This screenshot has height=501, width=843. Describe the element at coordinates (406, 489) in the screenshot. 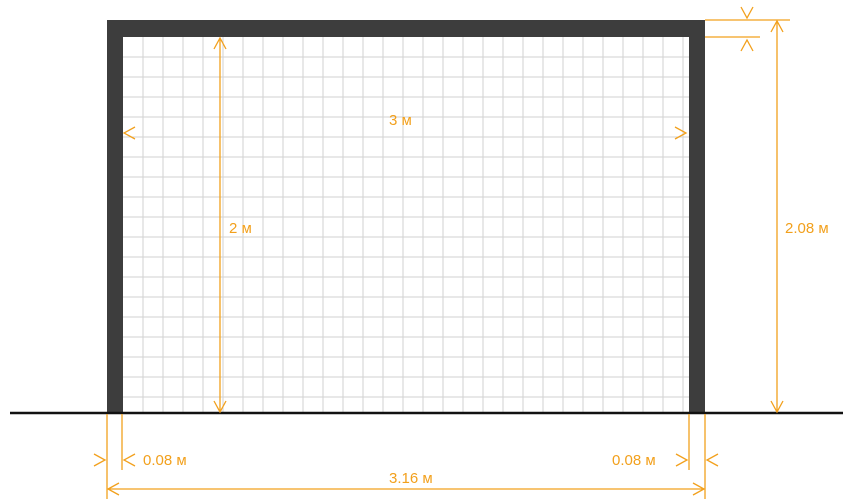

I see `total-width-dimension` at that location.